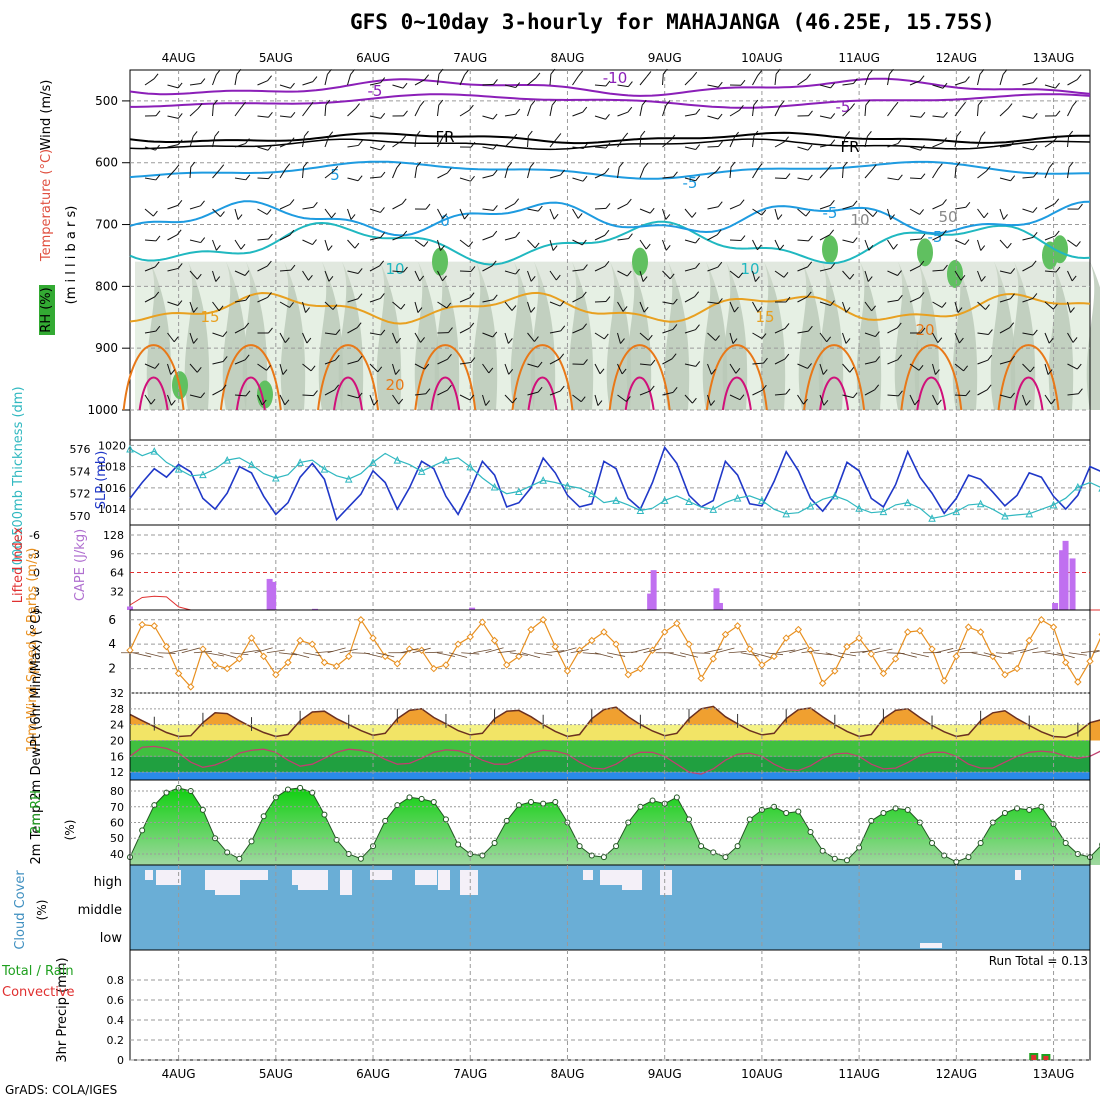 The height and width of the screenshot is (1100, 1100). What do you see at coordinates (614, 483) in the screenshot?
I see `thickness-line` at bounding box center [614, 483].